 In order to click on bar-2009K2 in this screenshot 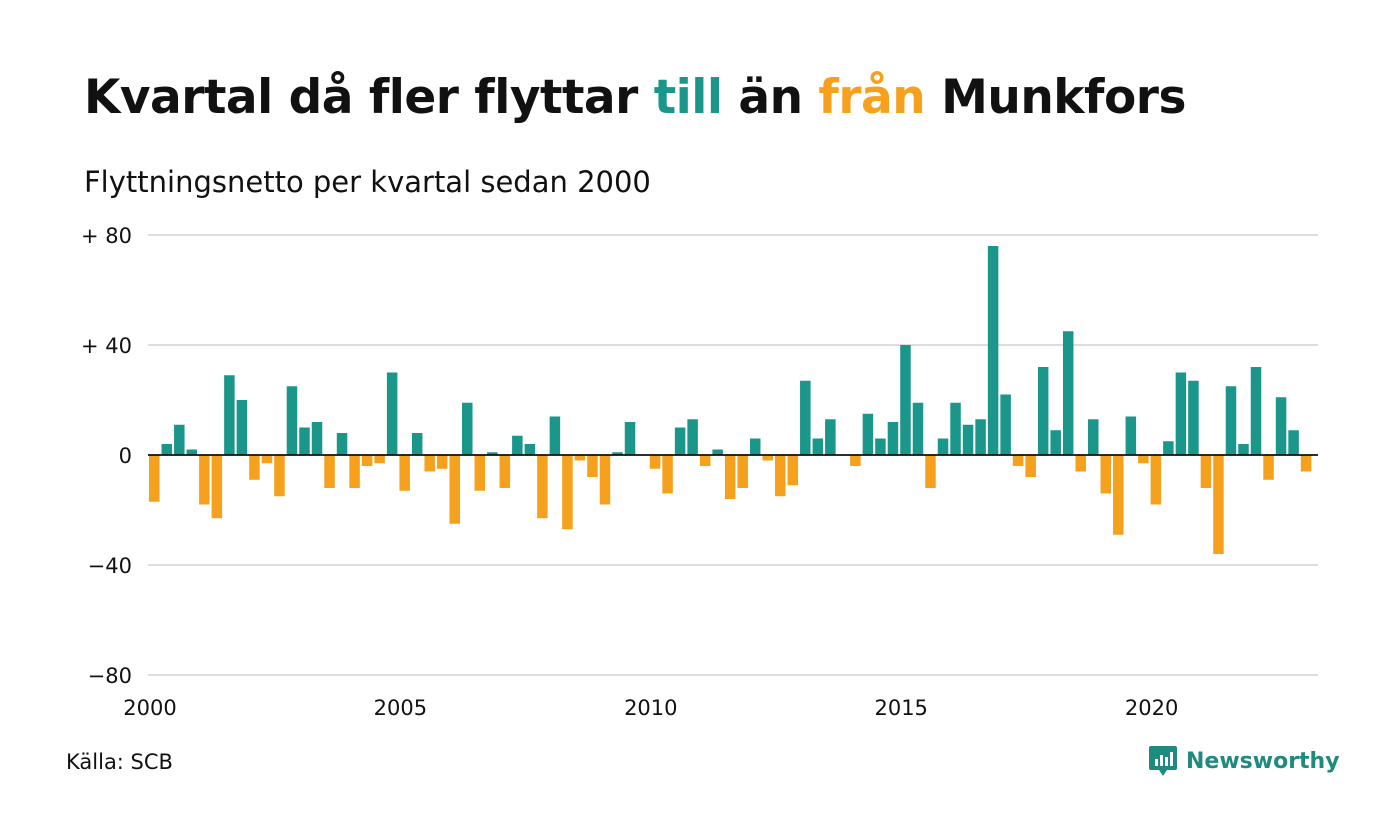, I will do `click(617, 453)`.